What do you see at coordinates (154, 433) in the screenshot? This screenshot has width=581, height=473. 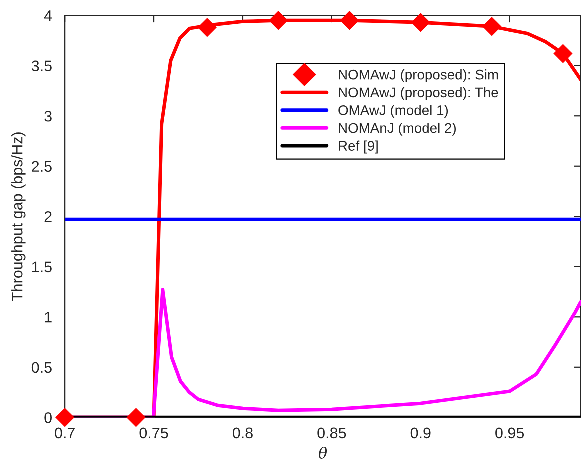 I see `x-tick-label: 0.75` at bounding box center [154, 433].